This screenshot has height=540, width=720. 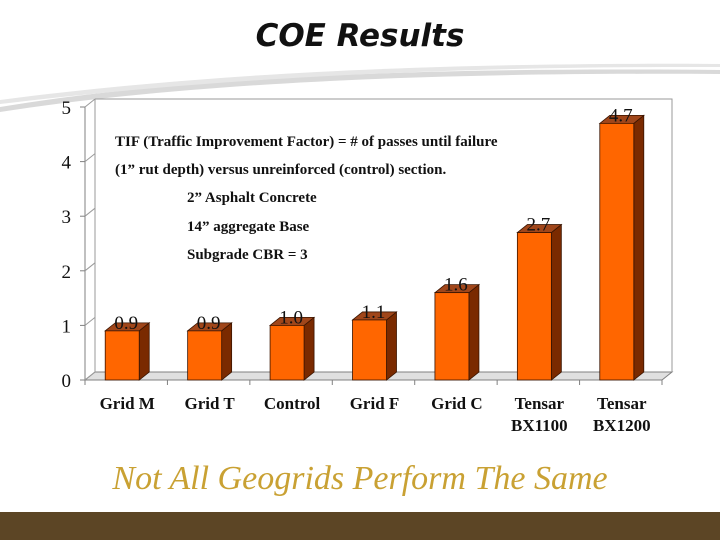 I want to click on y-tick-label: 0, so click(x=67, y=381).